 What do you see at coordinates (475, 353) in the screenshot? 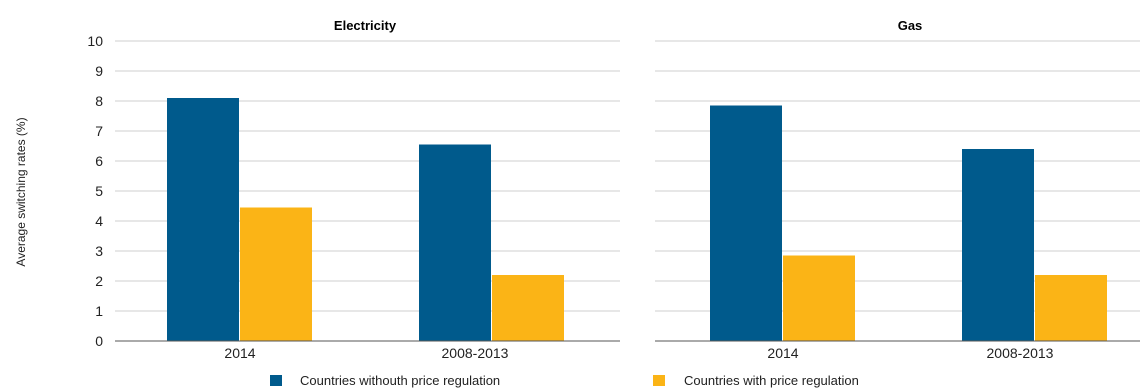
I see `x-tick-label-electricity-2008-2013: 2008-2013` at bounding box center [475, 353].